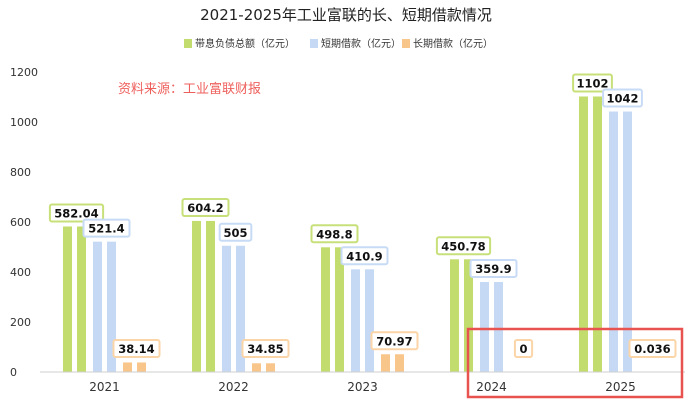  I want to click on data-label: 450.78, so click(463, 246).